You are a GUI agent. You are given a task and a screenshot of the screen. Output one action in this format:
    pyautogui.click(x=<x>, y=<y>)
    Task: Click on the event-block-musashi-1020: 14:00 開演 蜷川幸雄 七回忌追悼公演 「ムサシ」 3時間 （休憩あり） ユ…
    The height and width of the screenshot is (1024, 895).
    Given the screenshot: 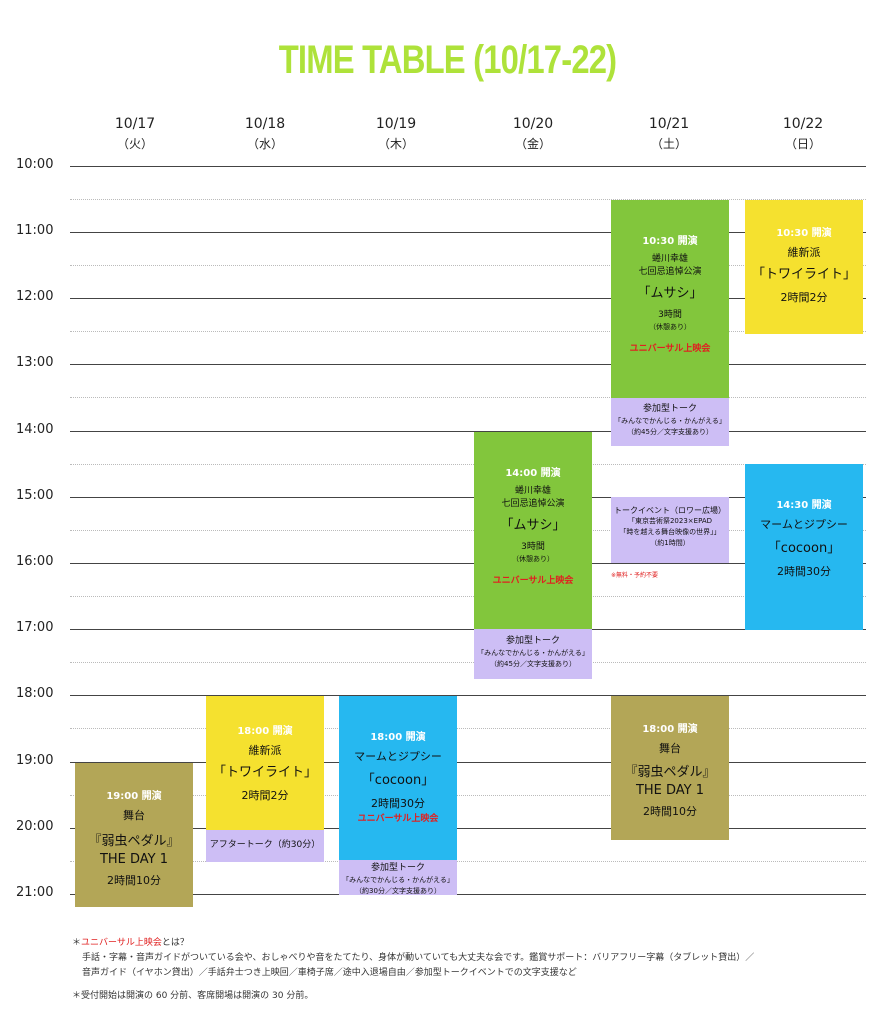 What is the action you would take?
    pyautogui.click(x=533, y=530)
    